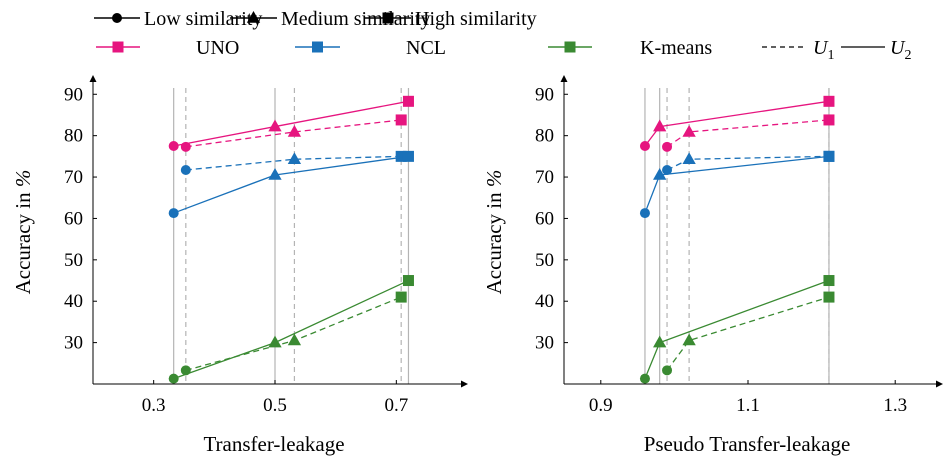 The width and height of the screenshot is (947, 457). Describe the element at coordinates (476, 19) in the screenshot. I see `legend-label-high-similarity: High similarity` at that location.